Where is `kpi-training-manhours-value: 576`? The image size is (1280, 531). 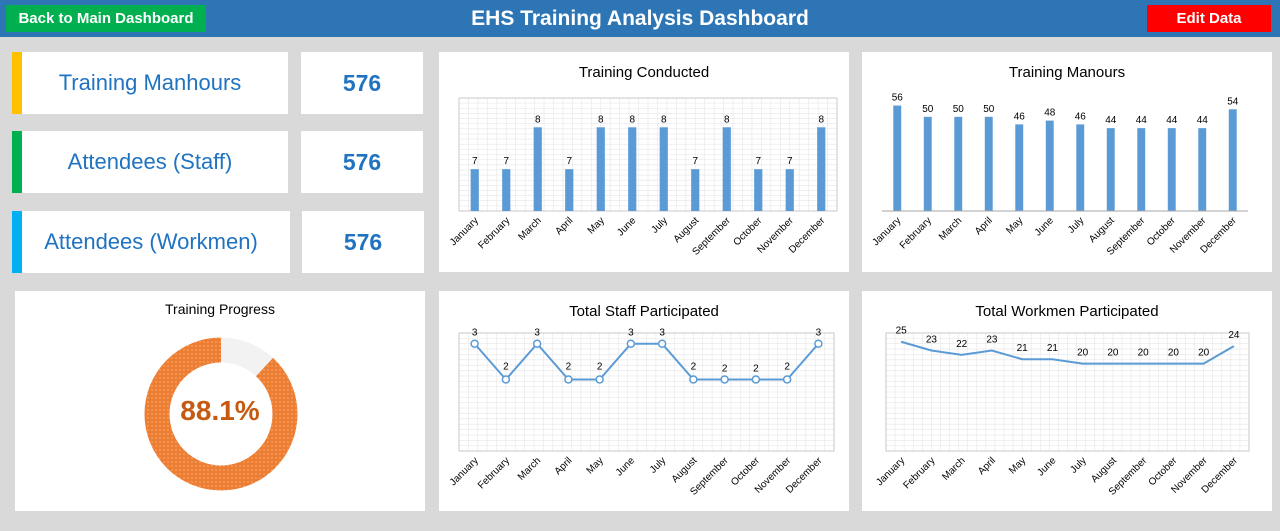 kpi-training-manhours-value: 576 is located at coordinates (362, 83).